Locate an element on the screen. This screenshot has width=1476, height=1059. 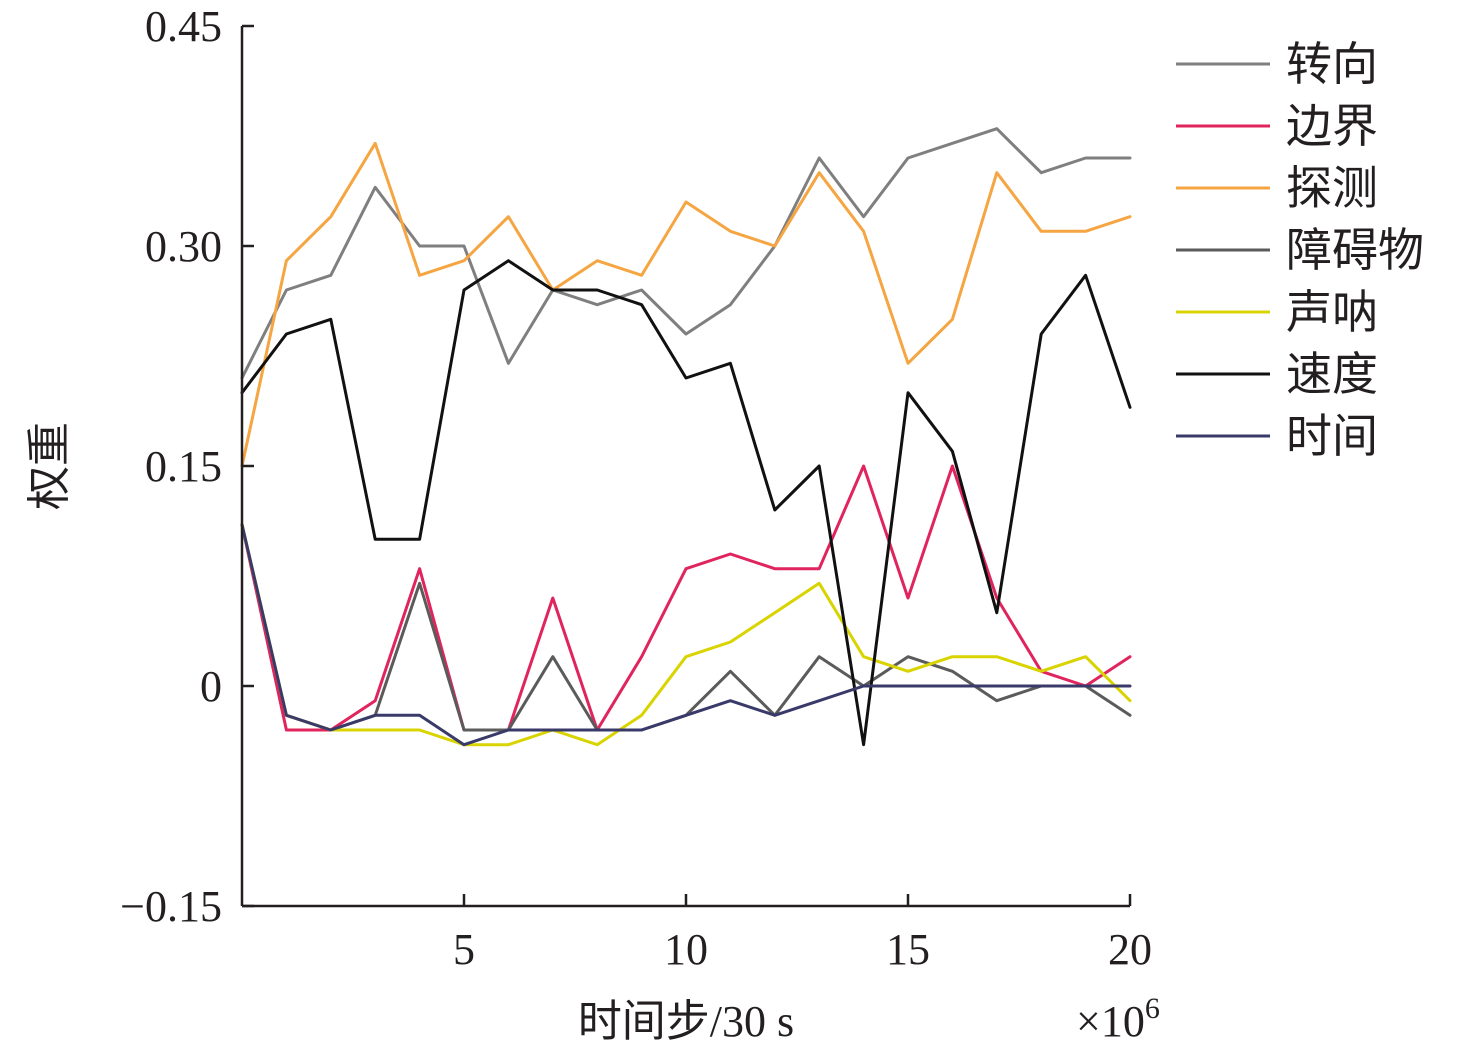
legend-label: 转向 is located at coordinates (1332, 64).